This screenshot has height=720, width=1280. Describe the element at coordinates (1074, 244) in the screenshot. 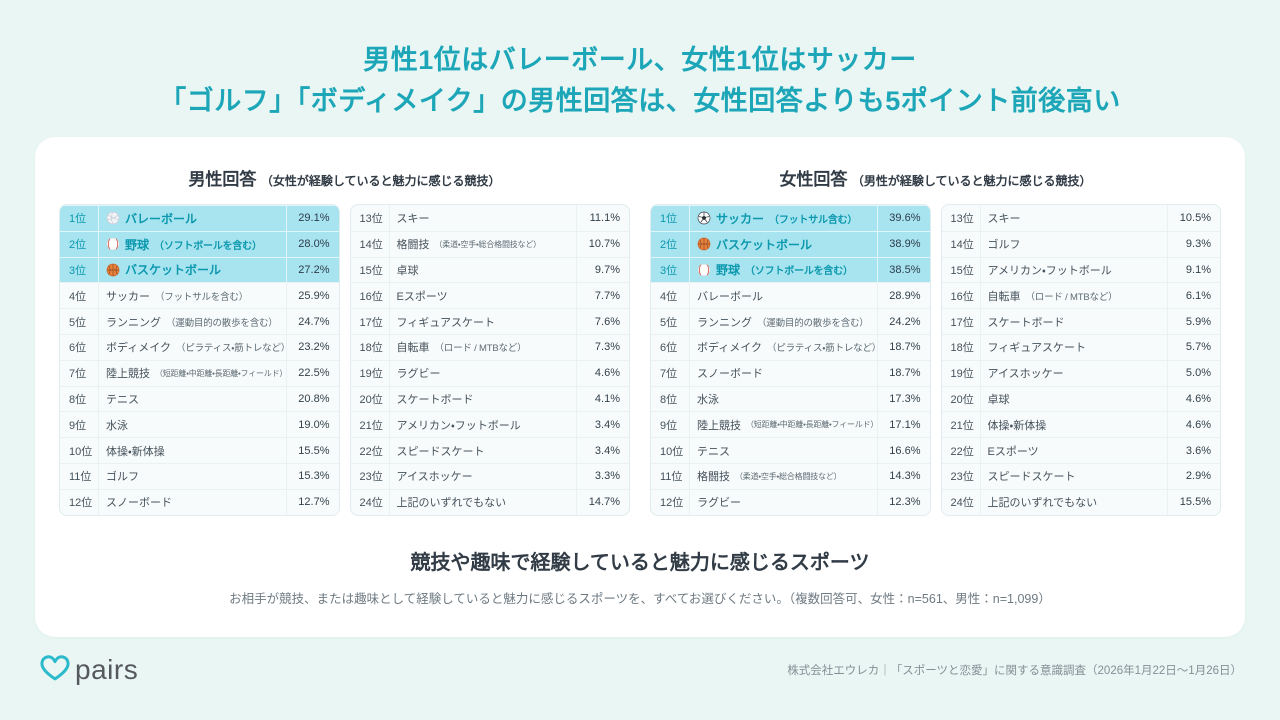

I see `sport-name-cell: ゴルフ` at that location.